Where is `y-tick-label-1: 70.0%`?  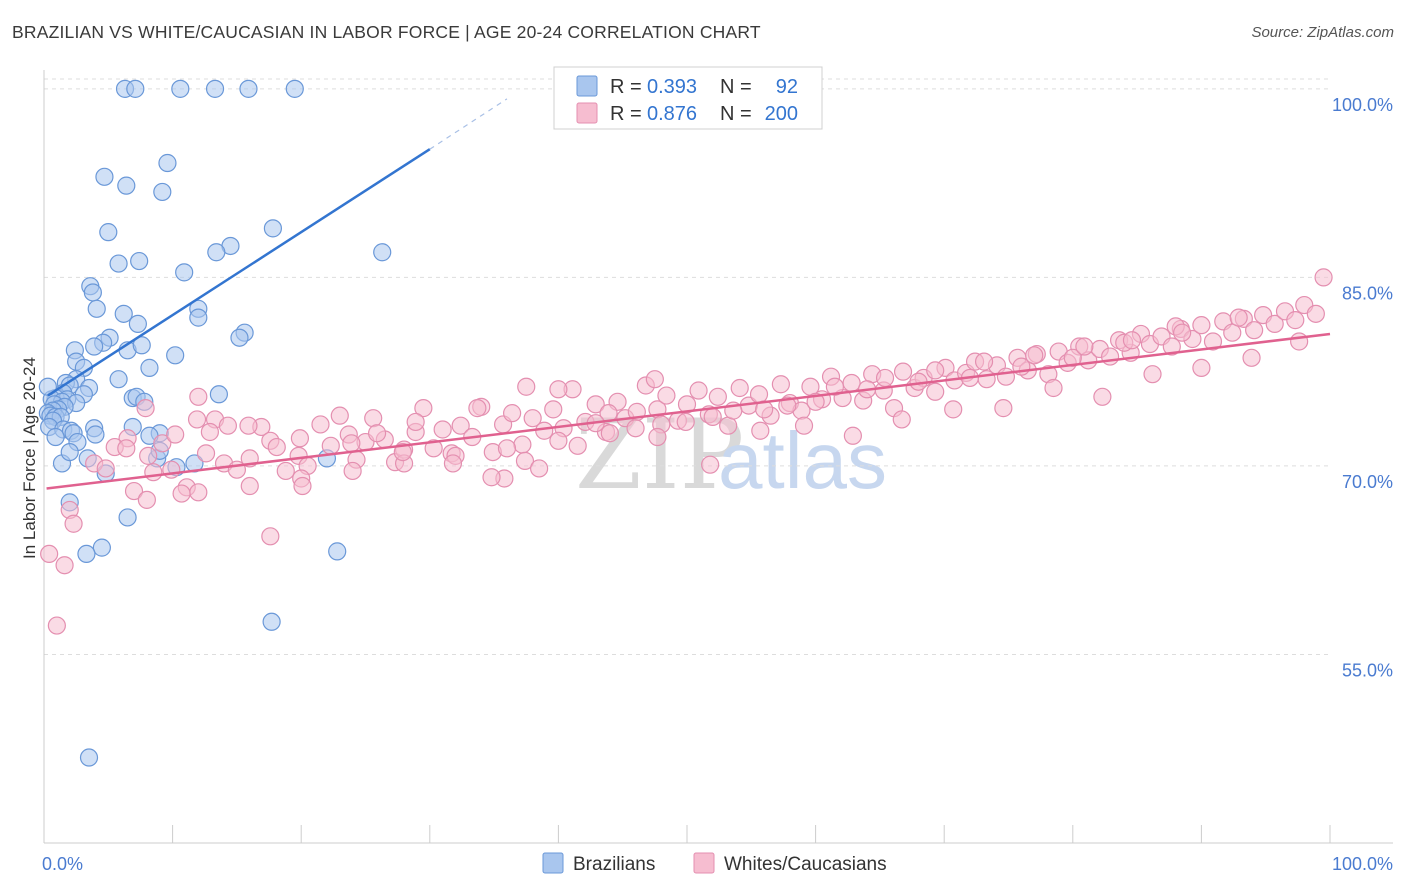 y-tick-label-1: 70.0% is located at coordinates (1367, 482).